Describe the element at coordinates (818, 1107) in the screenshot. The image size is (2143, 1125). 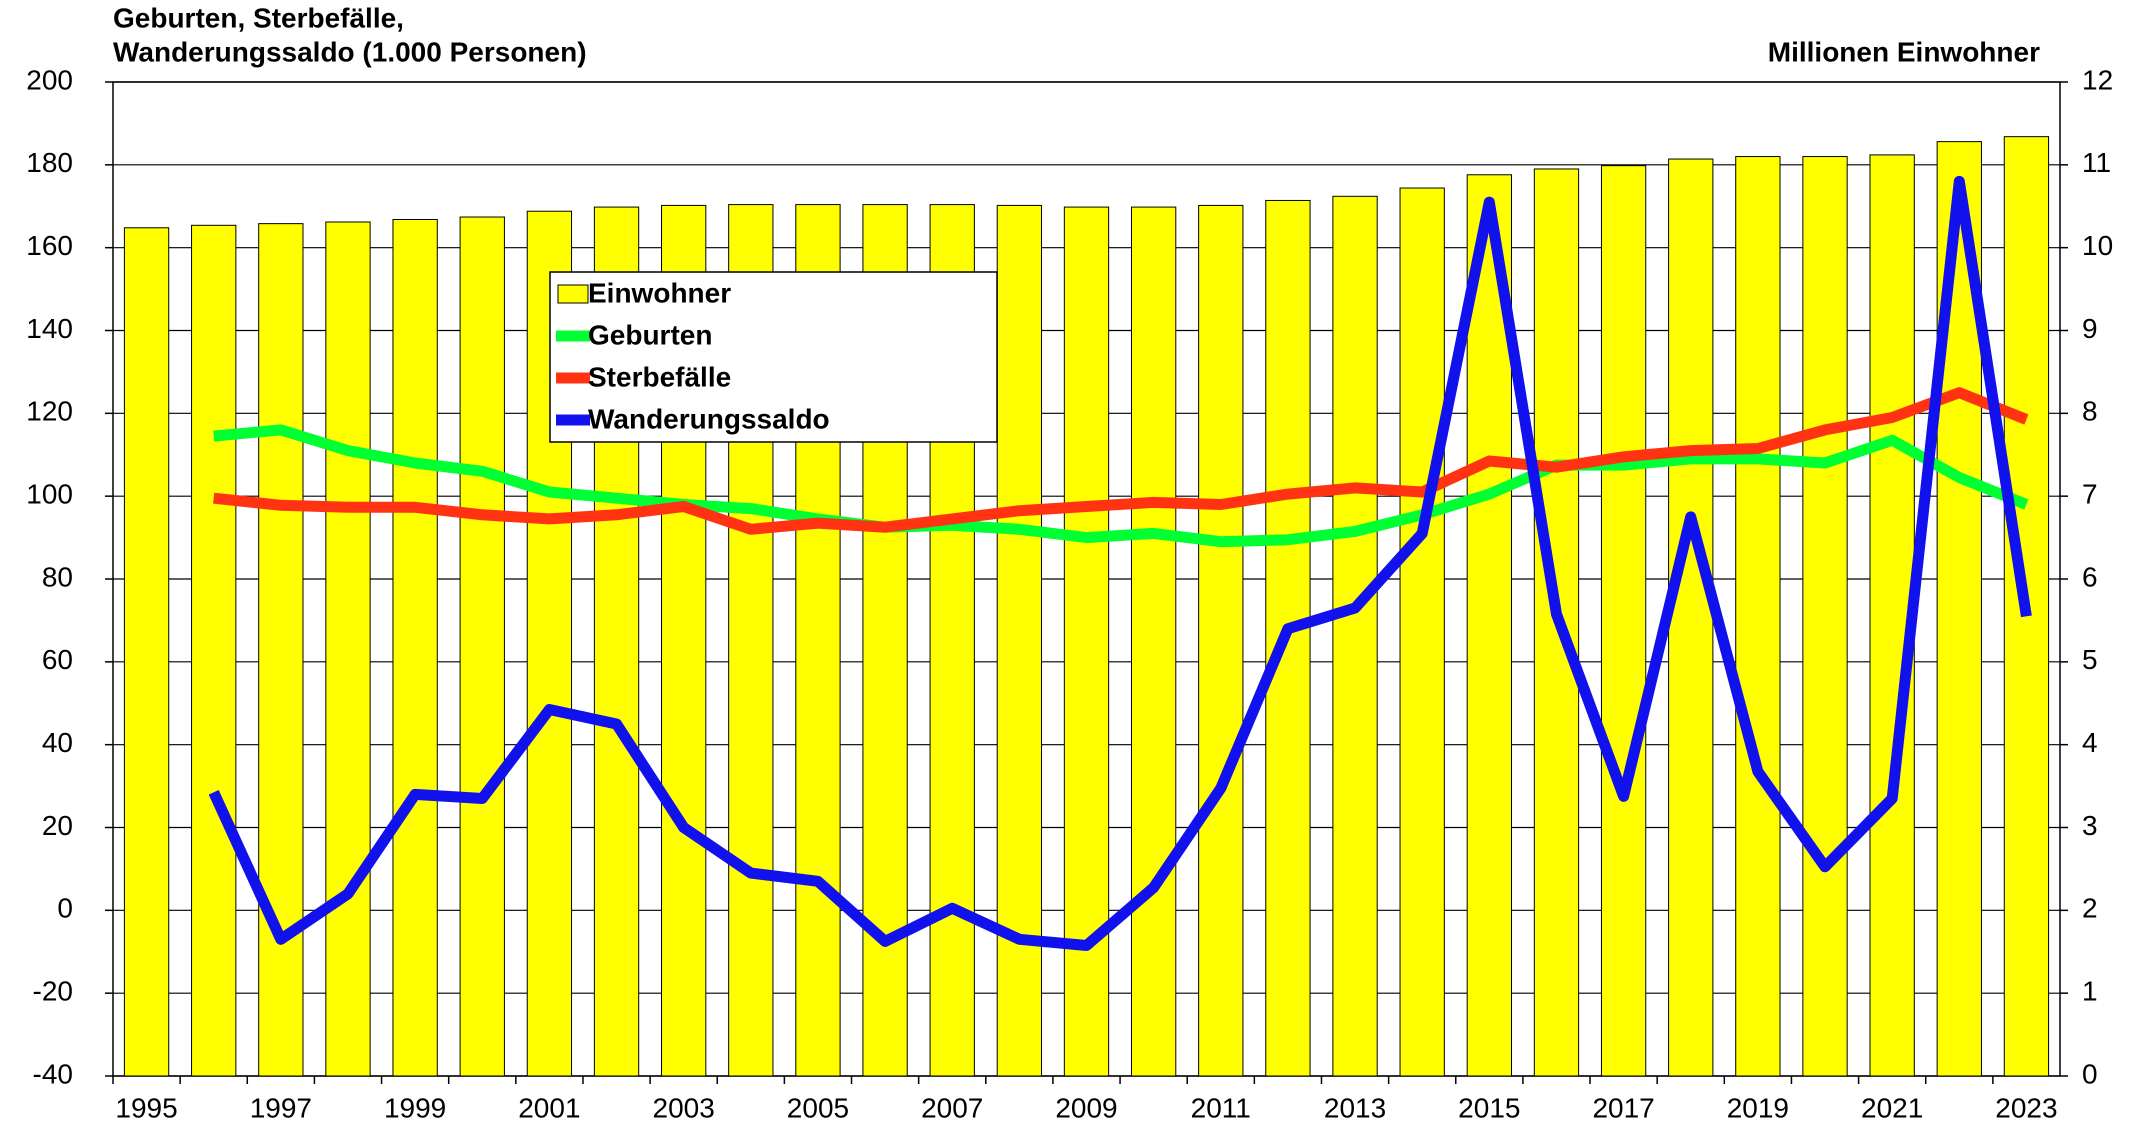
I see `x-tick-label: 2005` at that location.